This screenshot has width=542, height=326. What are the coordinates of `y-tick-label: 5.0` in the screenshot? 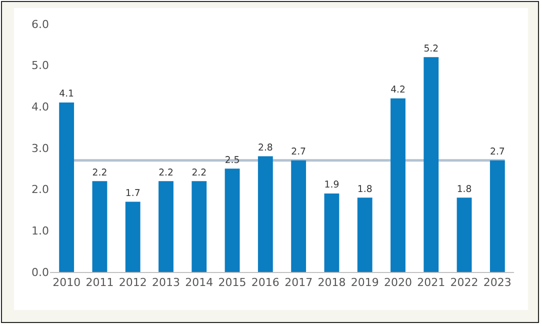 It's located at (40, 65).